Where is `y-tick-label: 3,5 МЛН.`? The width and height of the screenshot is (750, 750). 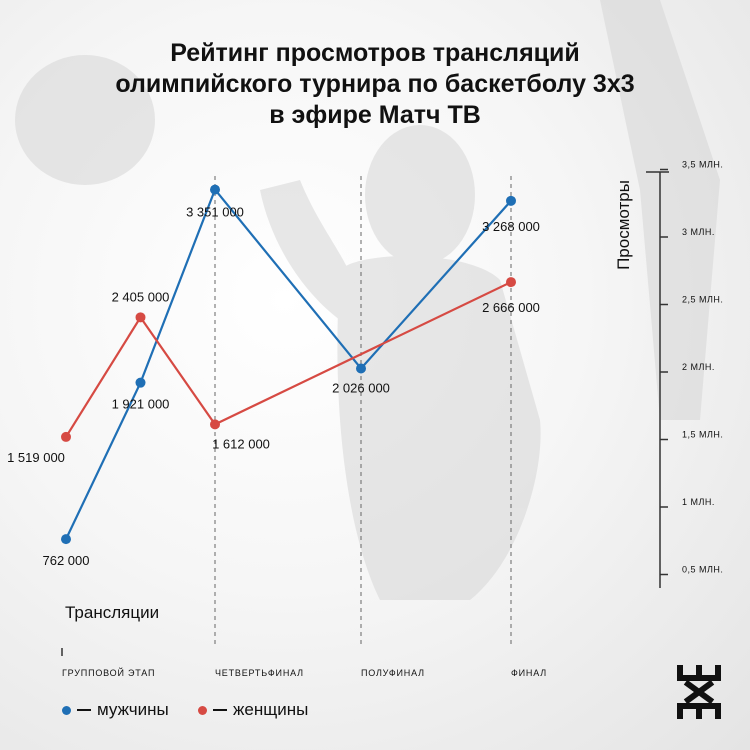
y-tick-label: 3,5 МЛН. is located at coordinates (702, 165).